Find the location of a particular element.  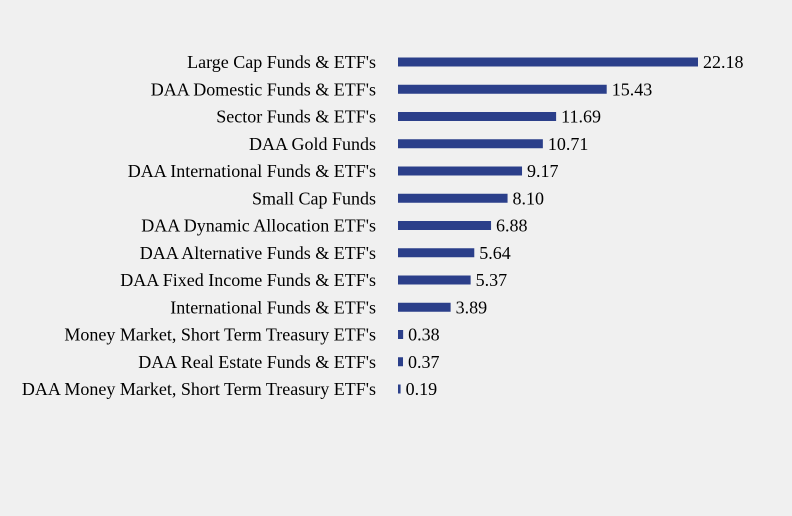

category-label-international-funds-etf-s: International Funds & ETF's is located at coordinates (273, 307).